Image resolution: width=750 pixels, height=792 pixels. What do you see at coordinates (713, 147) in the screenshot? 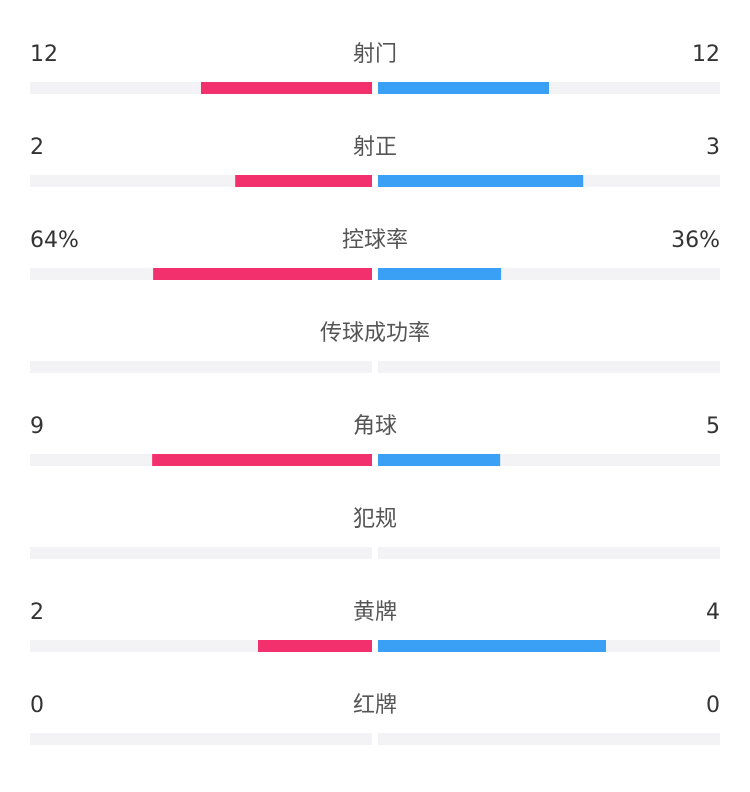
I see `away-value: 3` at bounding box center [713, 147].